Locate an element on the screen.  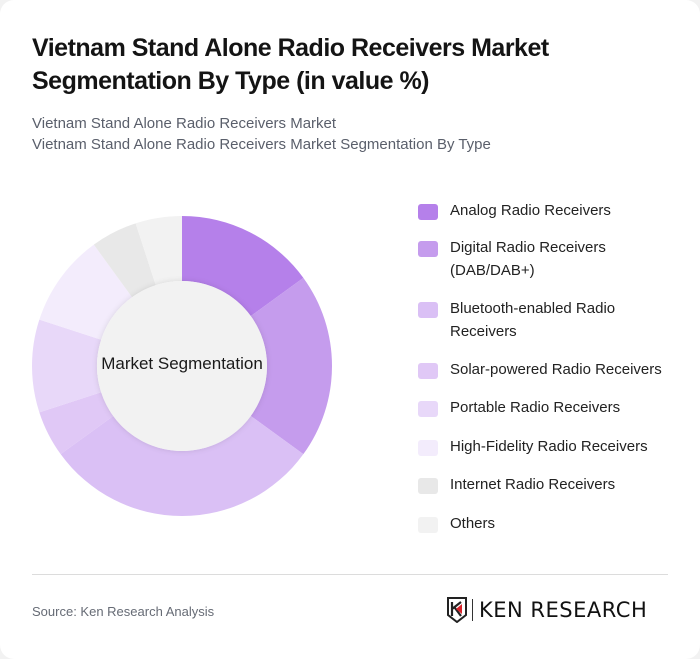
legend-item-portable: Portable Radio Receivers is located at coordinates (544, 407).